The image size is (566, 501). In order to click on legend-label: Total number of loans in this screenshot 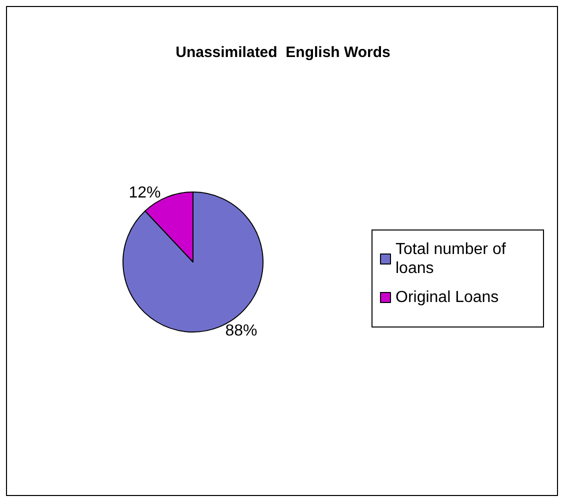, I will do `click(453, 259)`.